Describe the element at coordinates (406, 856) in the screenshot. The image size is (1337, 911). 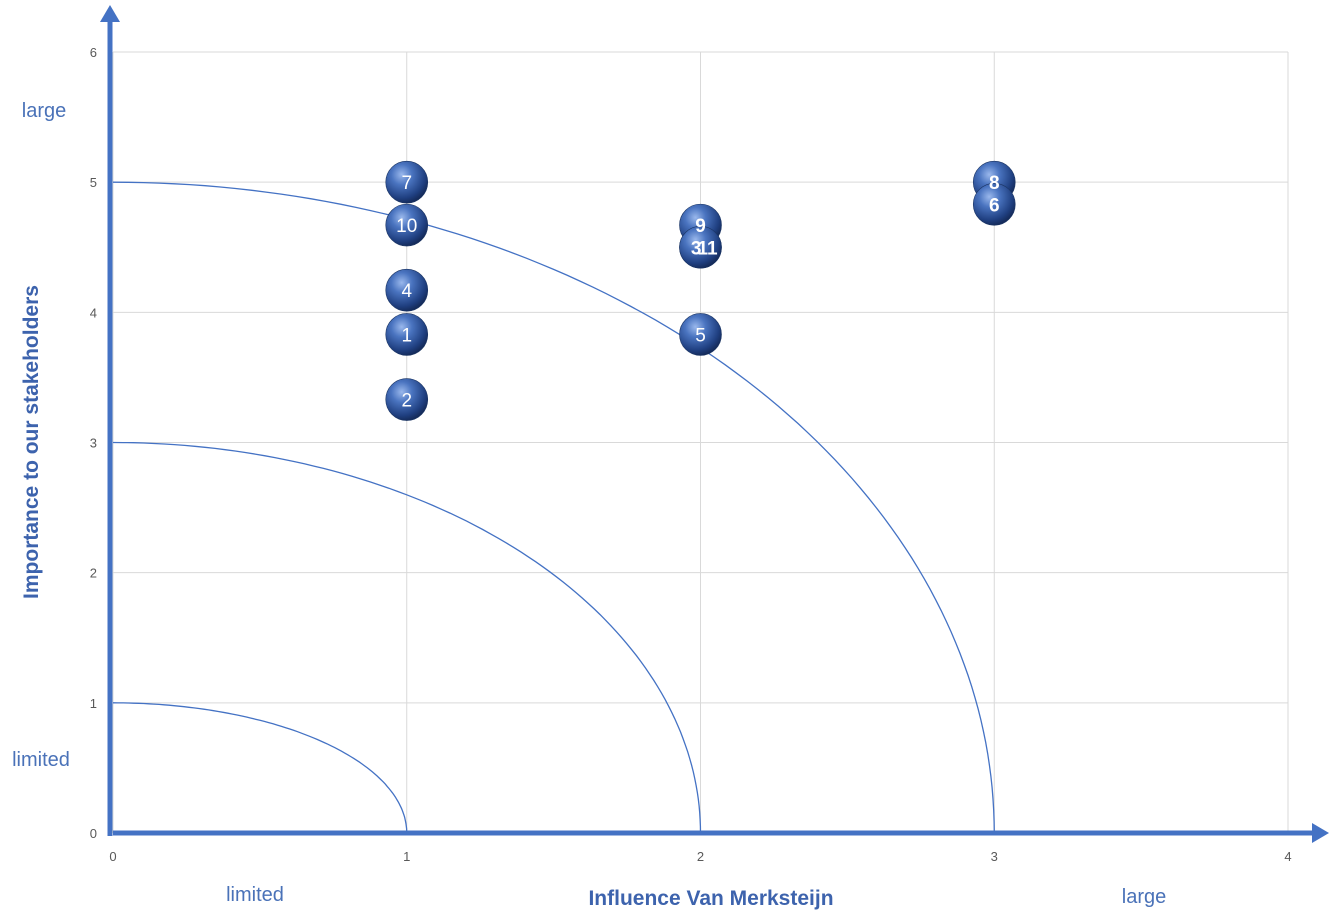
I see `x-tick-label: 1` at that location.